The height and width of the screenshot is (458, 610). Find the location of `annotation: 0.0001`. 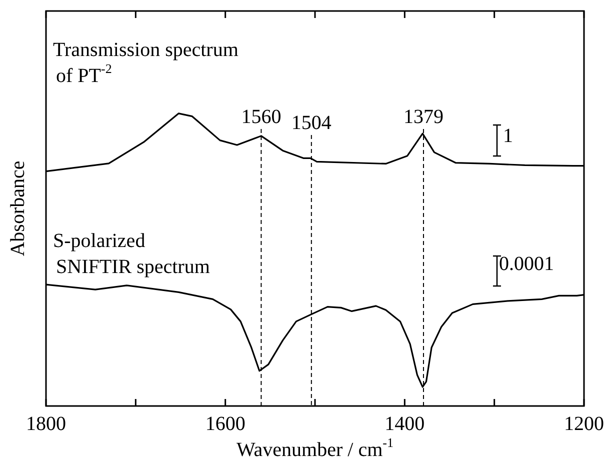

annotation: 0.0001 is located at coordinates (526, 264).